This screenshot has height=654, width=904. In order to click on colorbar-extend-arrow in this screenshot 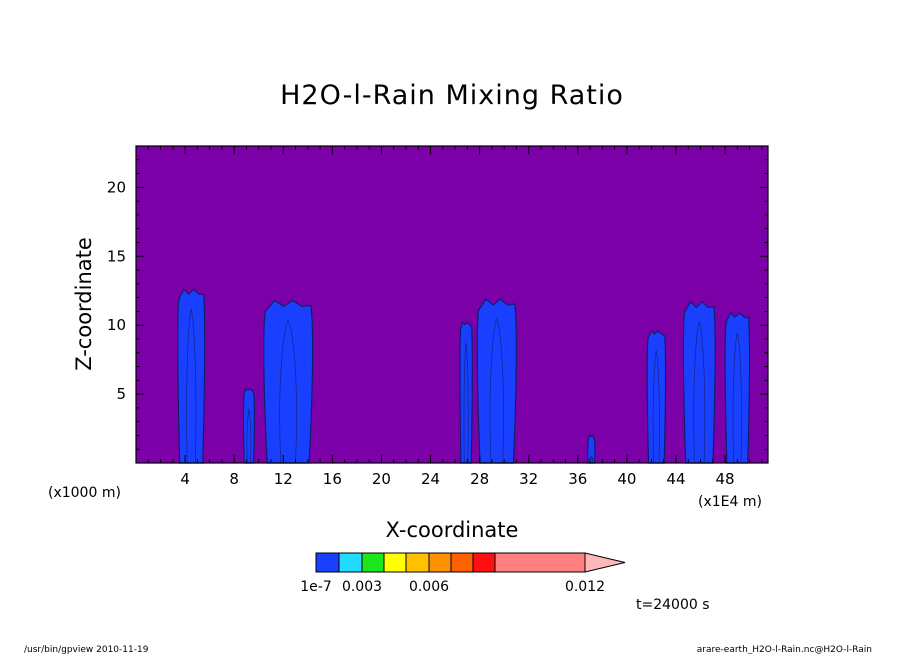, I will do `click(605, 562)`.